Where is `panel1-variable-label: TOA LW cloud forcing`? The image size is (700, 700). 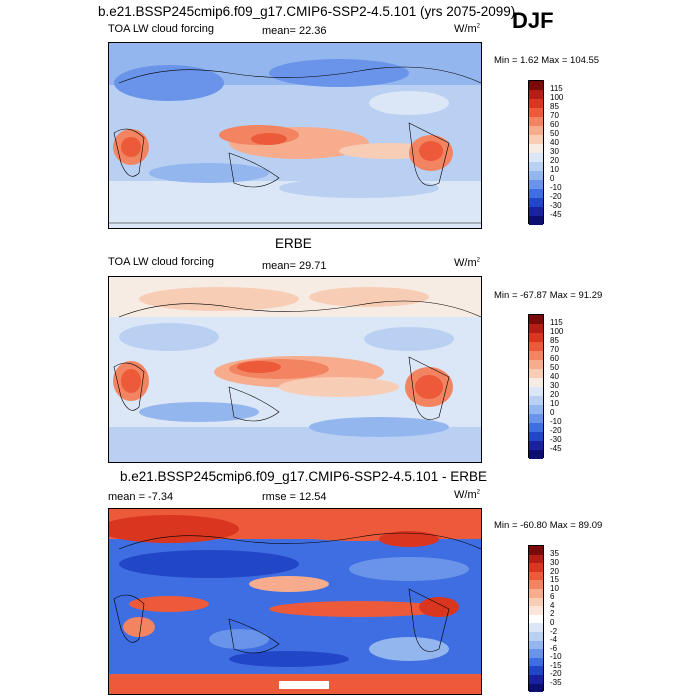 panel1-variable-label: TOA LW cloud forcing is located at coordinates (161, 29).